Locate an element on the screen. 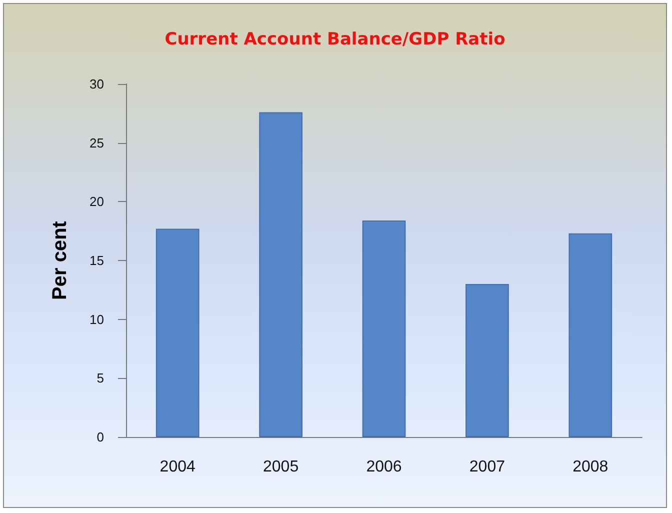  x-tick-label: 2005 is located at coordinates (281, 467).